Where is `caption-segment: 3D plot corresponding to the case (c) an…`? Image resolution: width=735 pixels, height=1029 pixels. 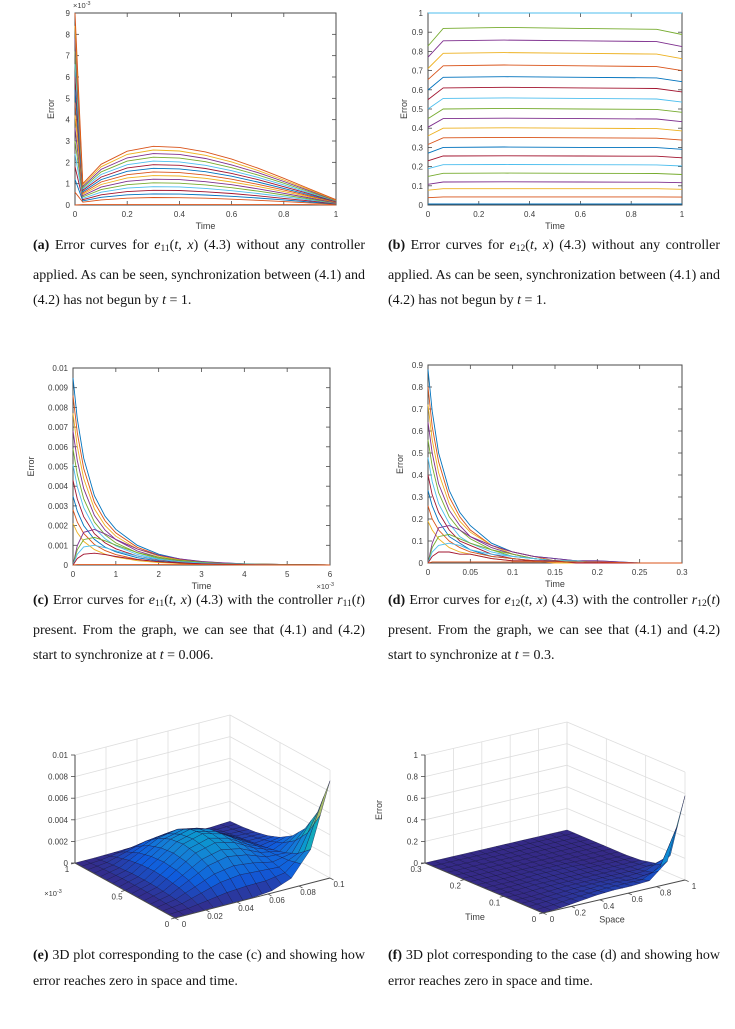 caption-segment: 3D plot corresponding to the case (c) an… is located at coordinates (199, 968).